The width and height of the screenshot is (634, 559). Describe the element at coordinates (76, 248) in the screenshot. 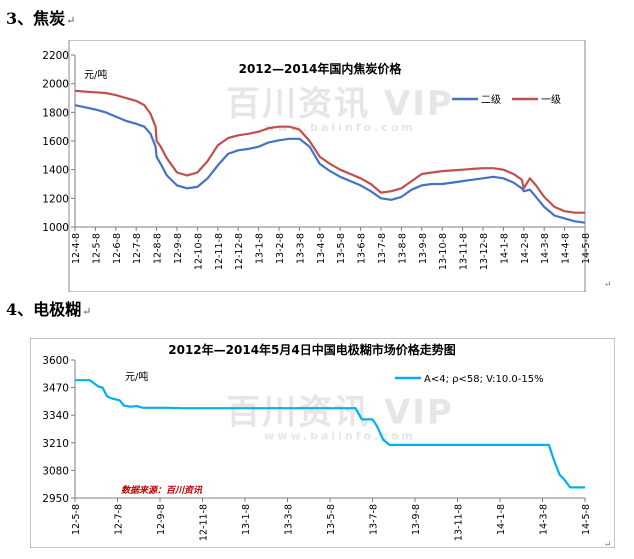

I see `x-tick-label: 12-4-8` at that location.